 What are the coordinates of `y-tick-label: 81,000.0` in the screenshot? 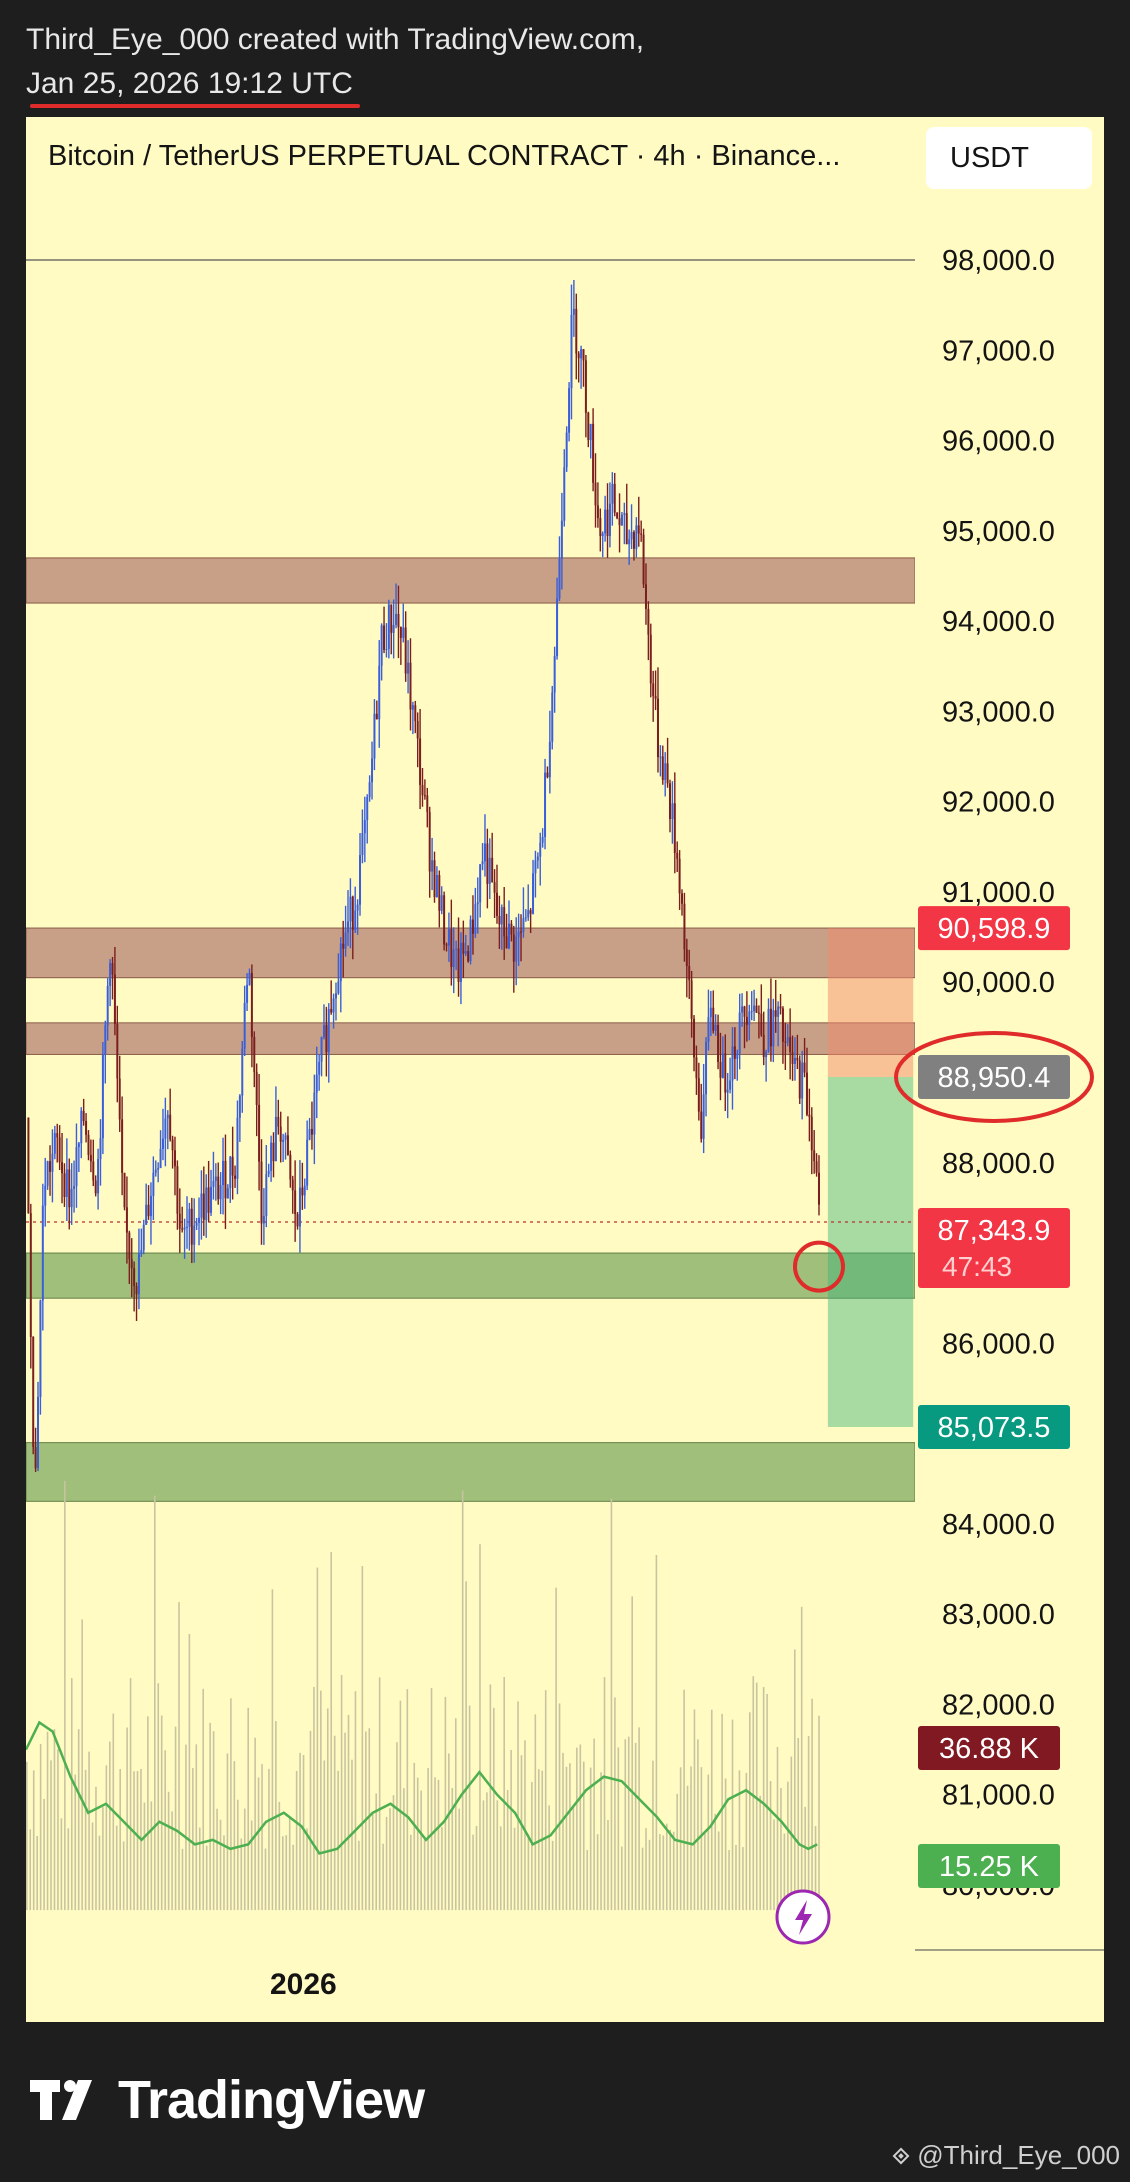 It's located at (998, 1796).